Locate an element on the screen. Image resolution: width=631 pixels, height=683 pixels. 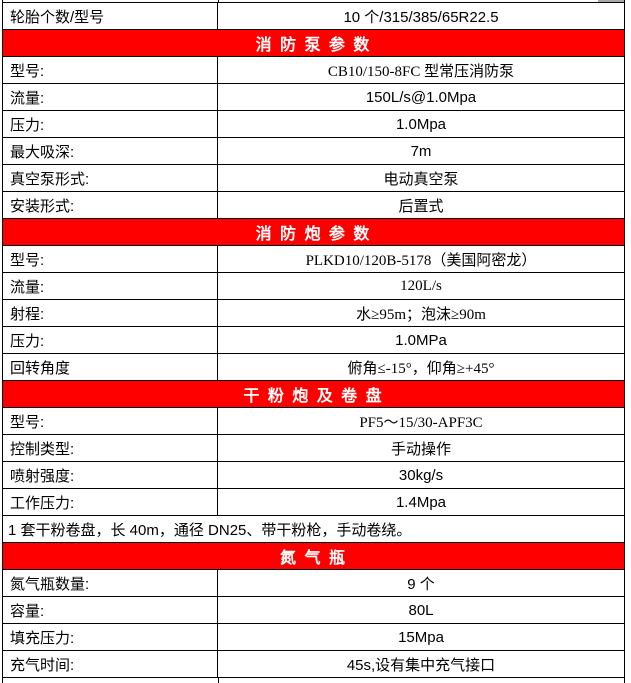
table-row-control-type: 控制类型: 手动操作 is located at coordinates (313, 448).